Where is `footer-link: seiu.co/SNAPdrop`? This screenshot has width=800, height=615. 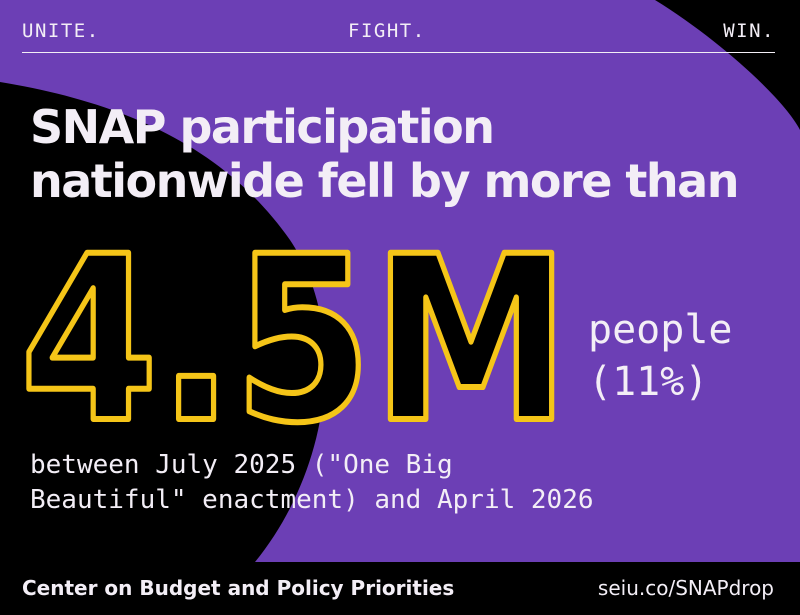
footer-link: seiu.co/SNAPdrop is located at coordinates (685, 588).